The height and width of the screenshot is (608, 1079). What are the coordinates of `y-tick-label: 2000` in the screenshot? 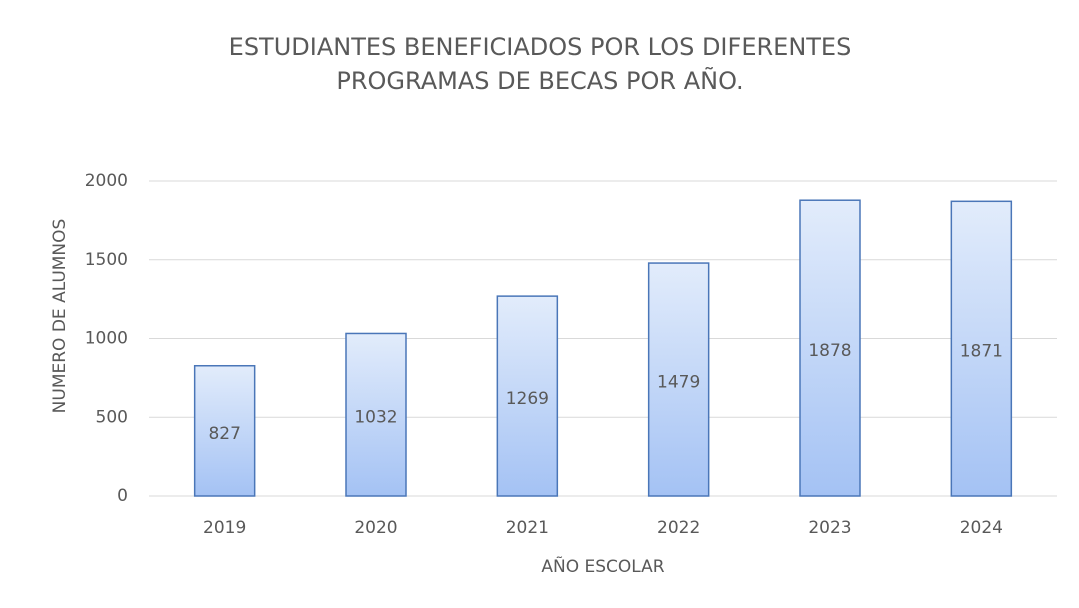 It's located at (106, 181).